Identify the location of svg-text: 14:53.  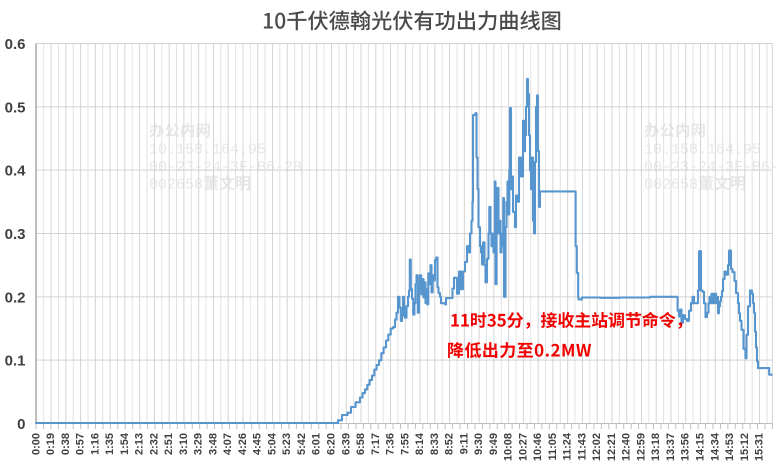
(730, 447).